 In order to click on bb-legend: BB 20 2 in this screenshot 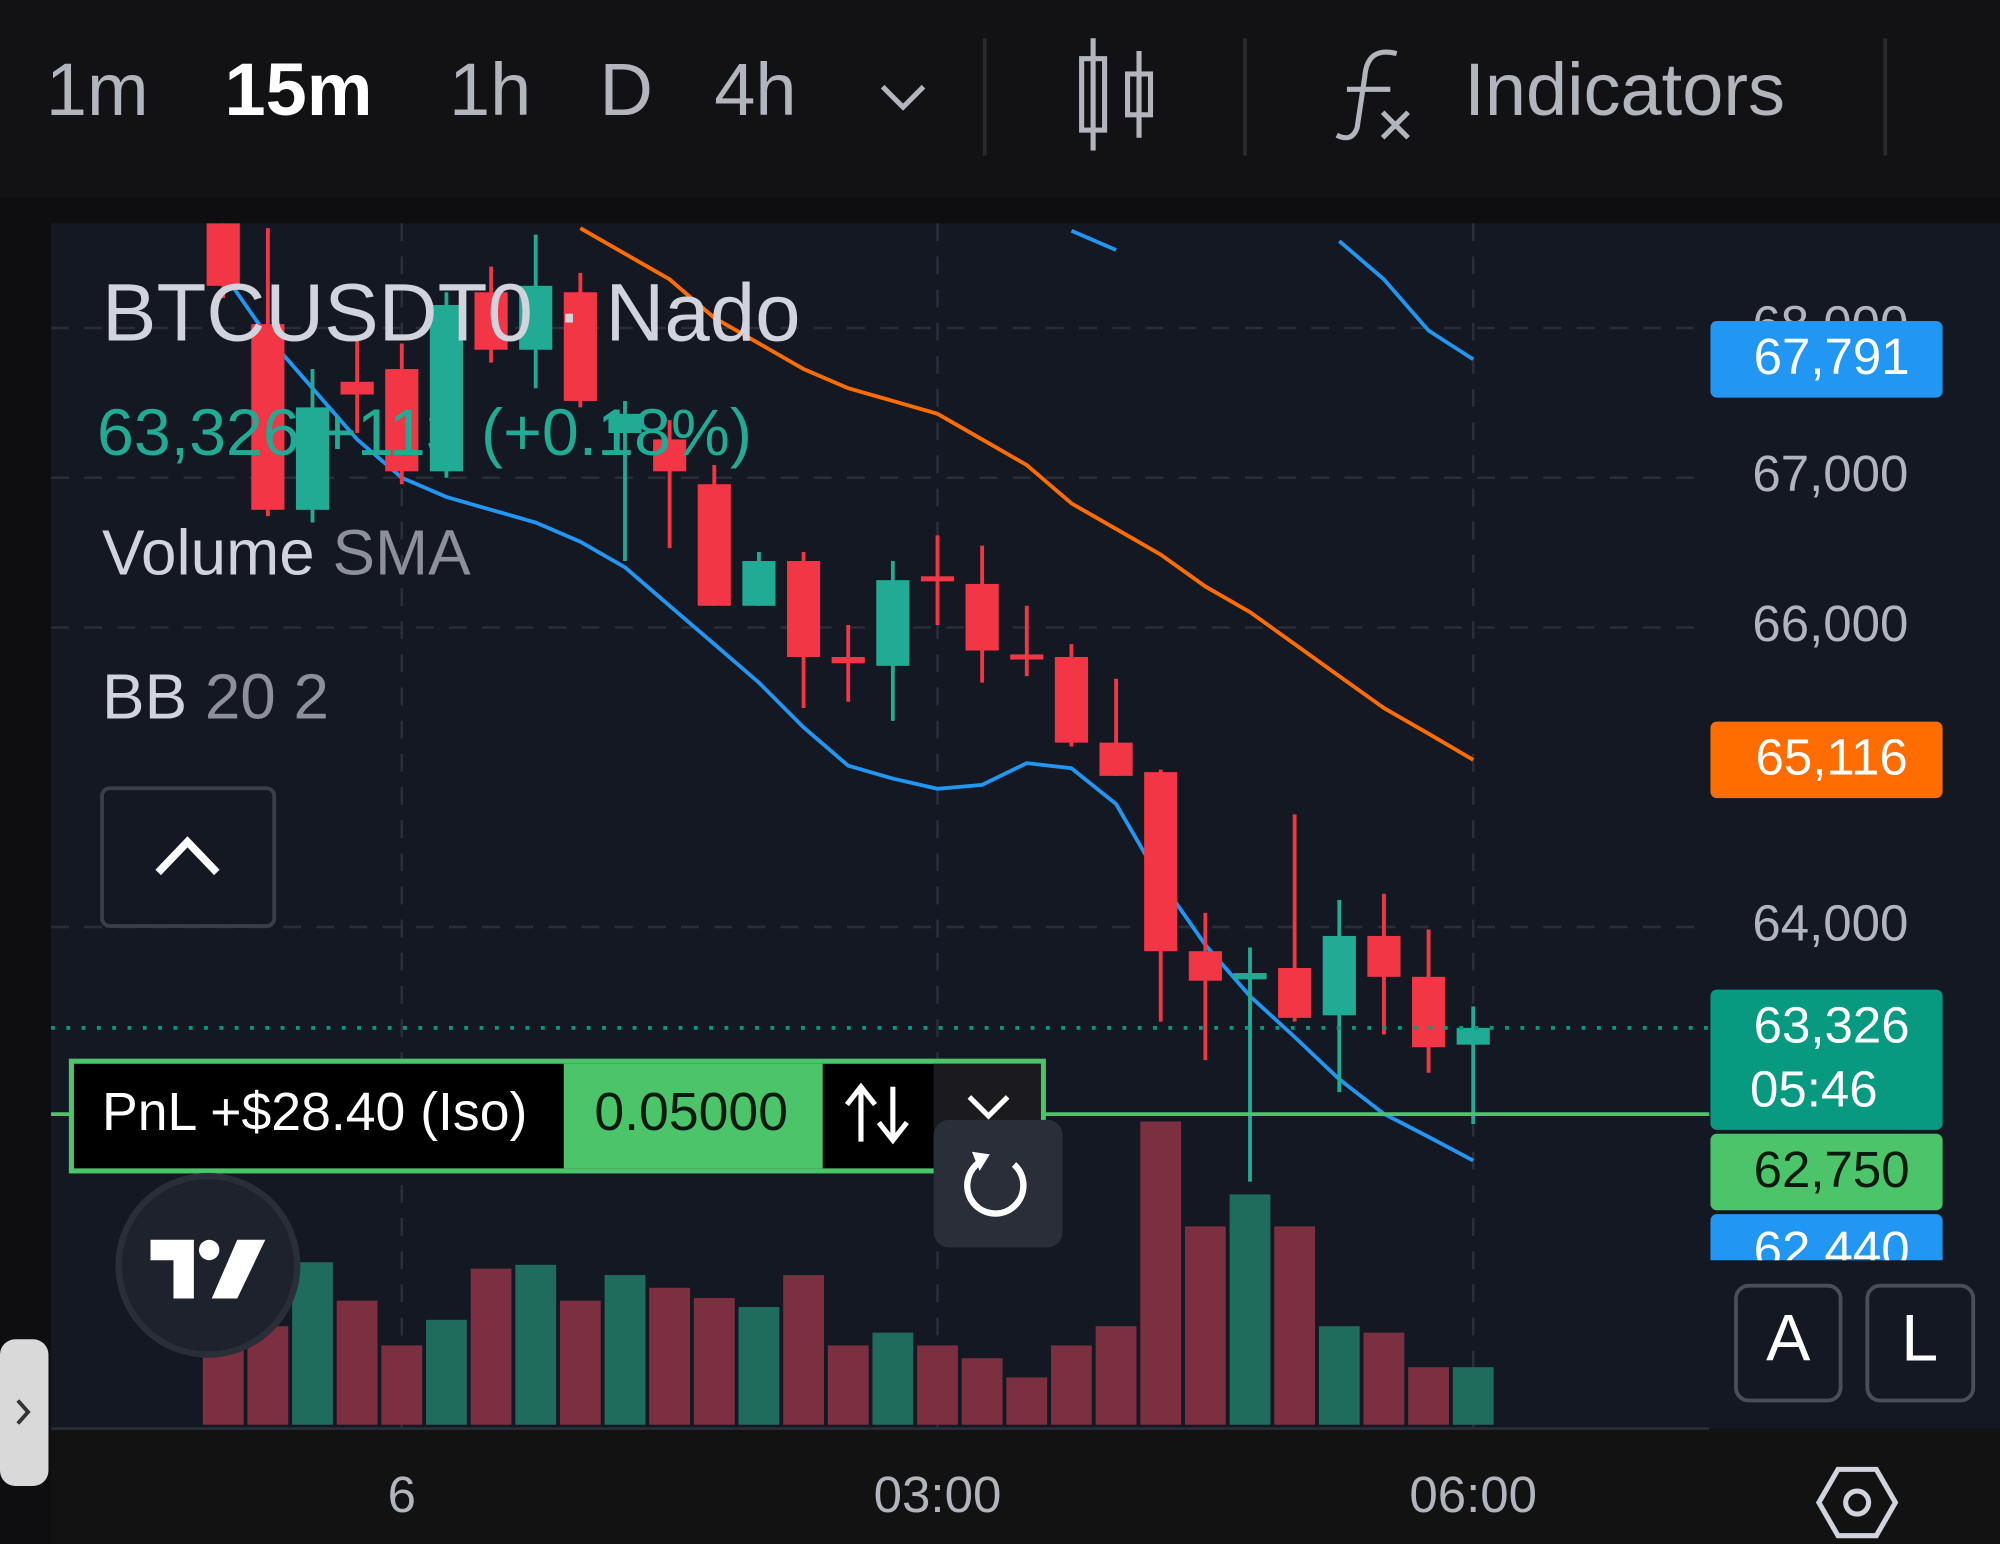, I will do `click(215, 696)`.